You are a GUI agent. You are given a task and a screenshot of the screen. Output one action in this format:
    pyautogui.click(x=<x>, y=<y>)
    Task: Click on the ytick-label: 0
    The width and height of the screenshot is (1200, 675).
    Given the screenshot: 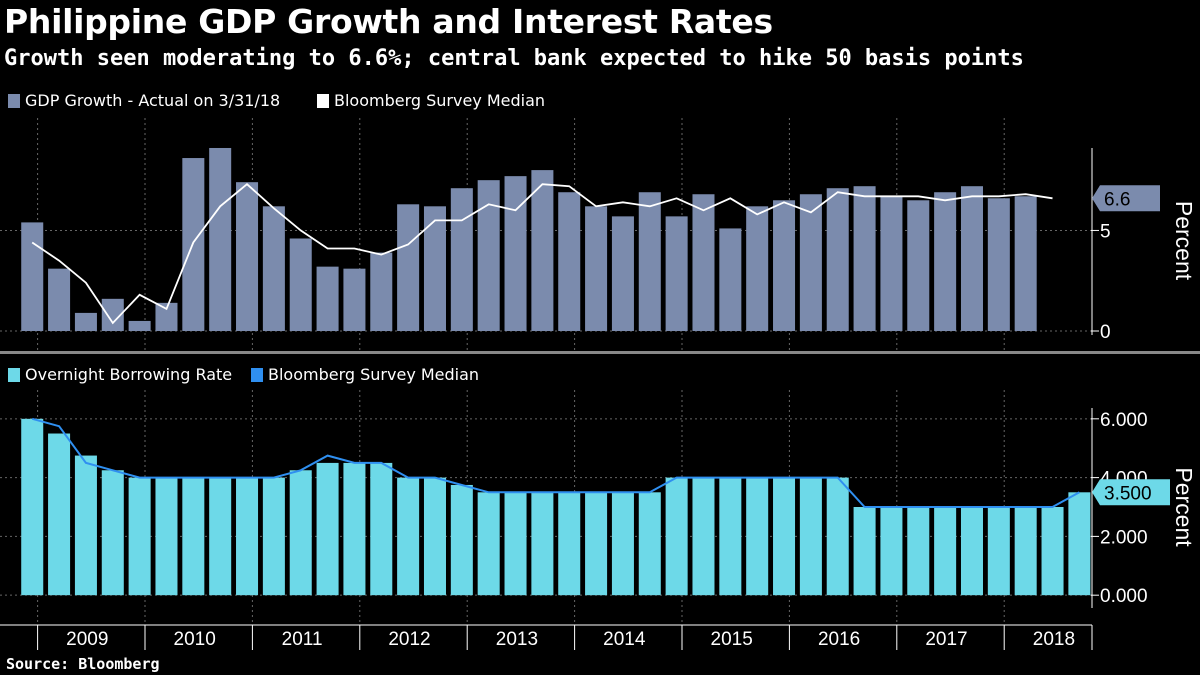 What is the action you would take?
    pyautogui.click(x=1105, y=332)
    